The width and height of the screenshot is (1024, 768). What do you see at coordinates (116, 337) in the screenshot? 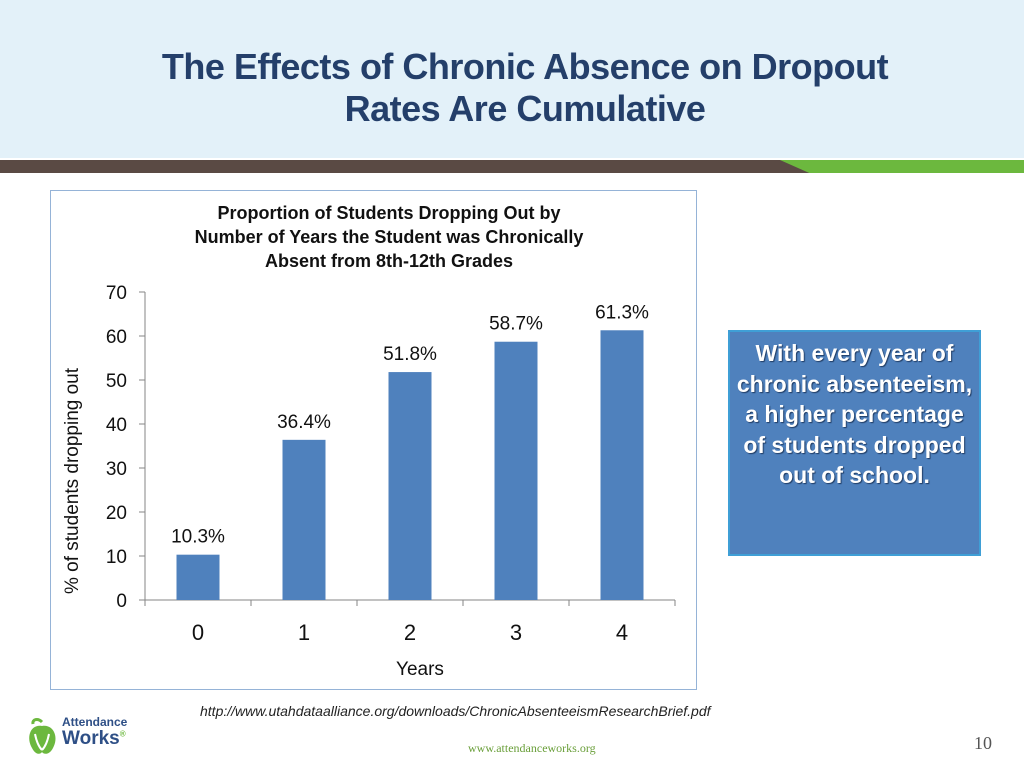
I see `y-tick-label: 60` at bounding box center [116, 337].